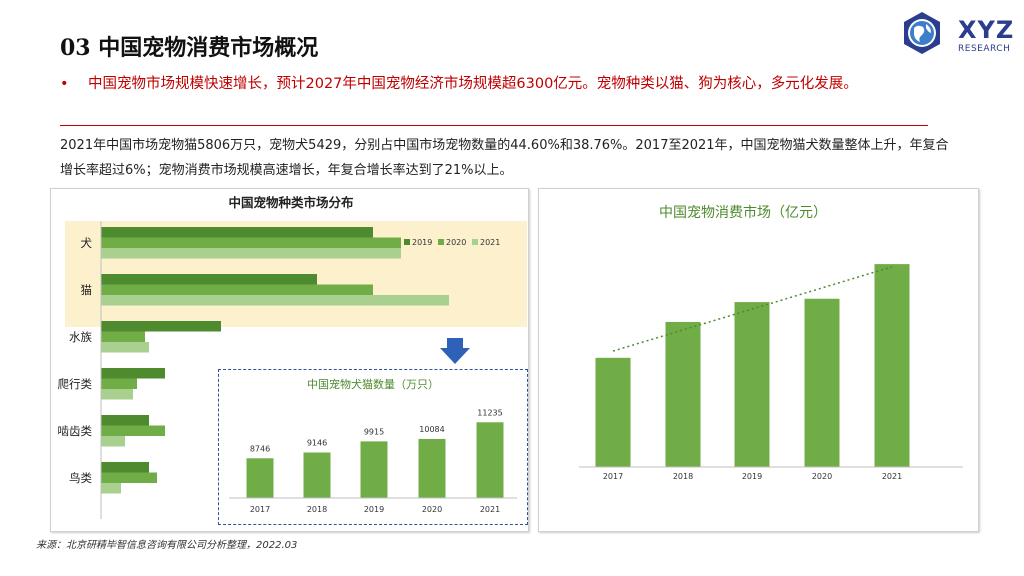 Image resolution: width=1024 pixels, height=576 pixels. What do you see at coordinates (490, 242) in the screenshot?
I see `legend-label: 2021` at bounding box center [490, 242].